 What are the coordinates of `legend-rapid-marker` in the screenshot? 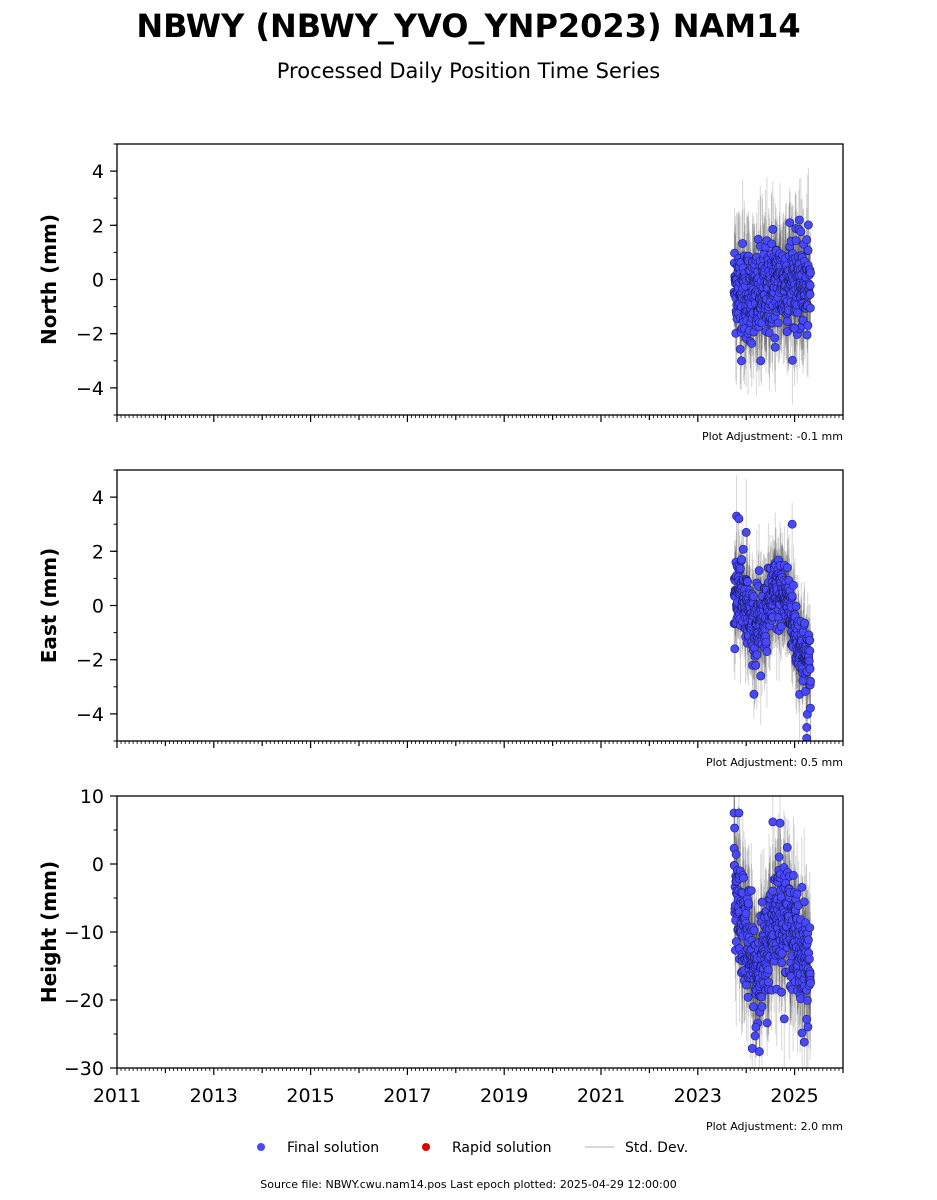 It's located at (426, 1147).